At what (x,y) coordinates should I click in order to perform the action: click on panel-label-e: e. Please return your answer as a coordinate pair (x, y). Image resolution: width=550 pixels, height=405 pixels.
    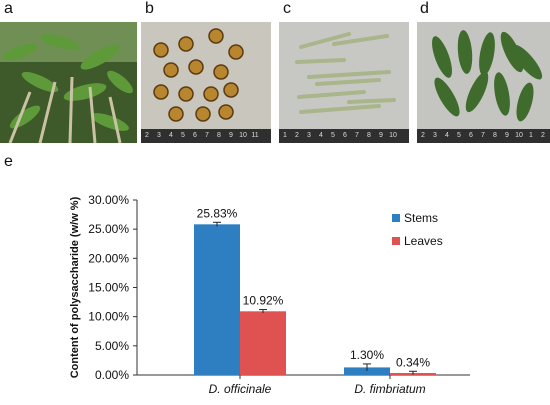
    Looking at the image, I should click on (8, 161).